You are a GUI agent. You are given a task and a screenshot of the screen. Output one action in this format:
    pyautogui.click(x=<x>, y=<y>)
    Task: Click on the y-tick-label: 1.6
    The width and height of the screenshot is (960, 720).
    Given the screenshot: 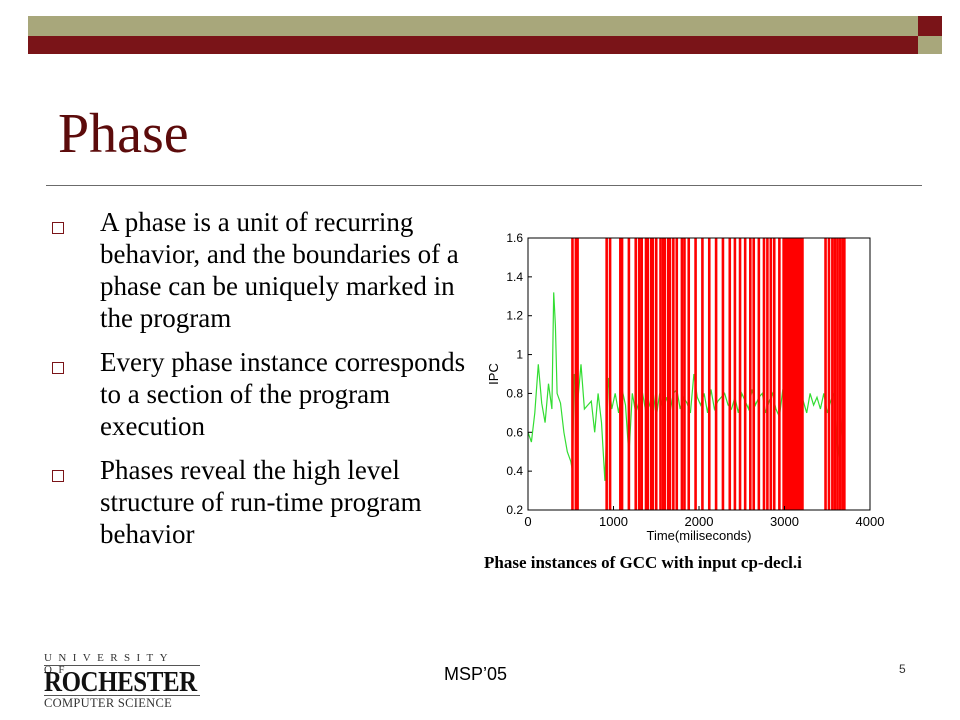 What is the action you would take?
    pyautogui.click(x=514, y=238)
    